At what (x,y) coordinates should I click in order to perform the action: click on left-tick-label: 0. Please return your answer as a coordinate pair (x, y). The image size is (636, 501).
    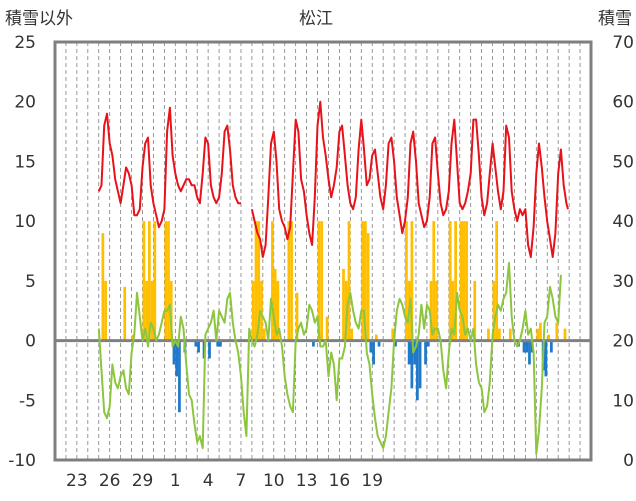
    Looking at the image, I should click on (30, 342).